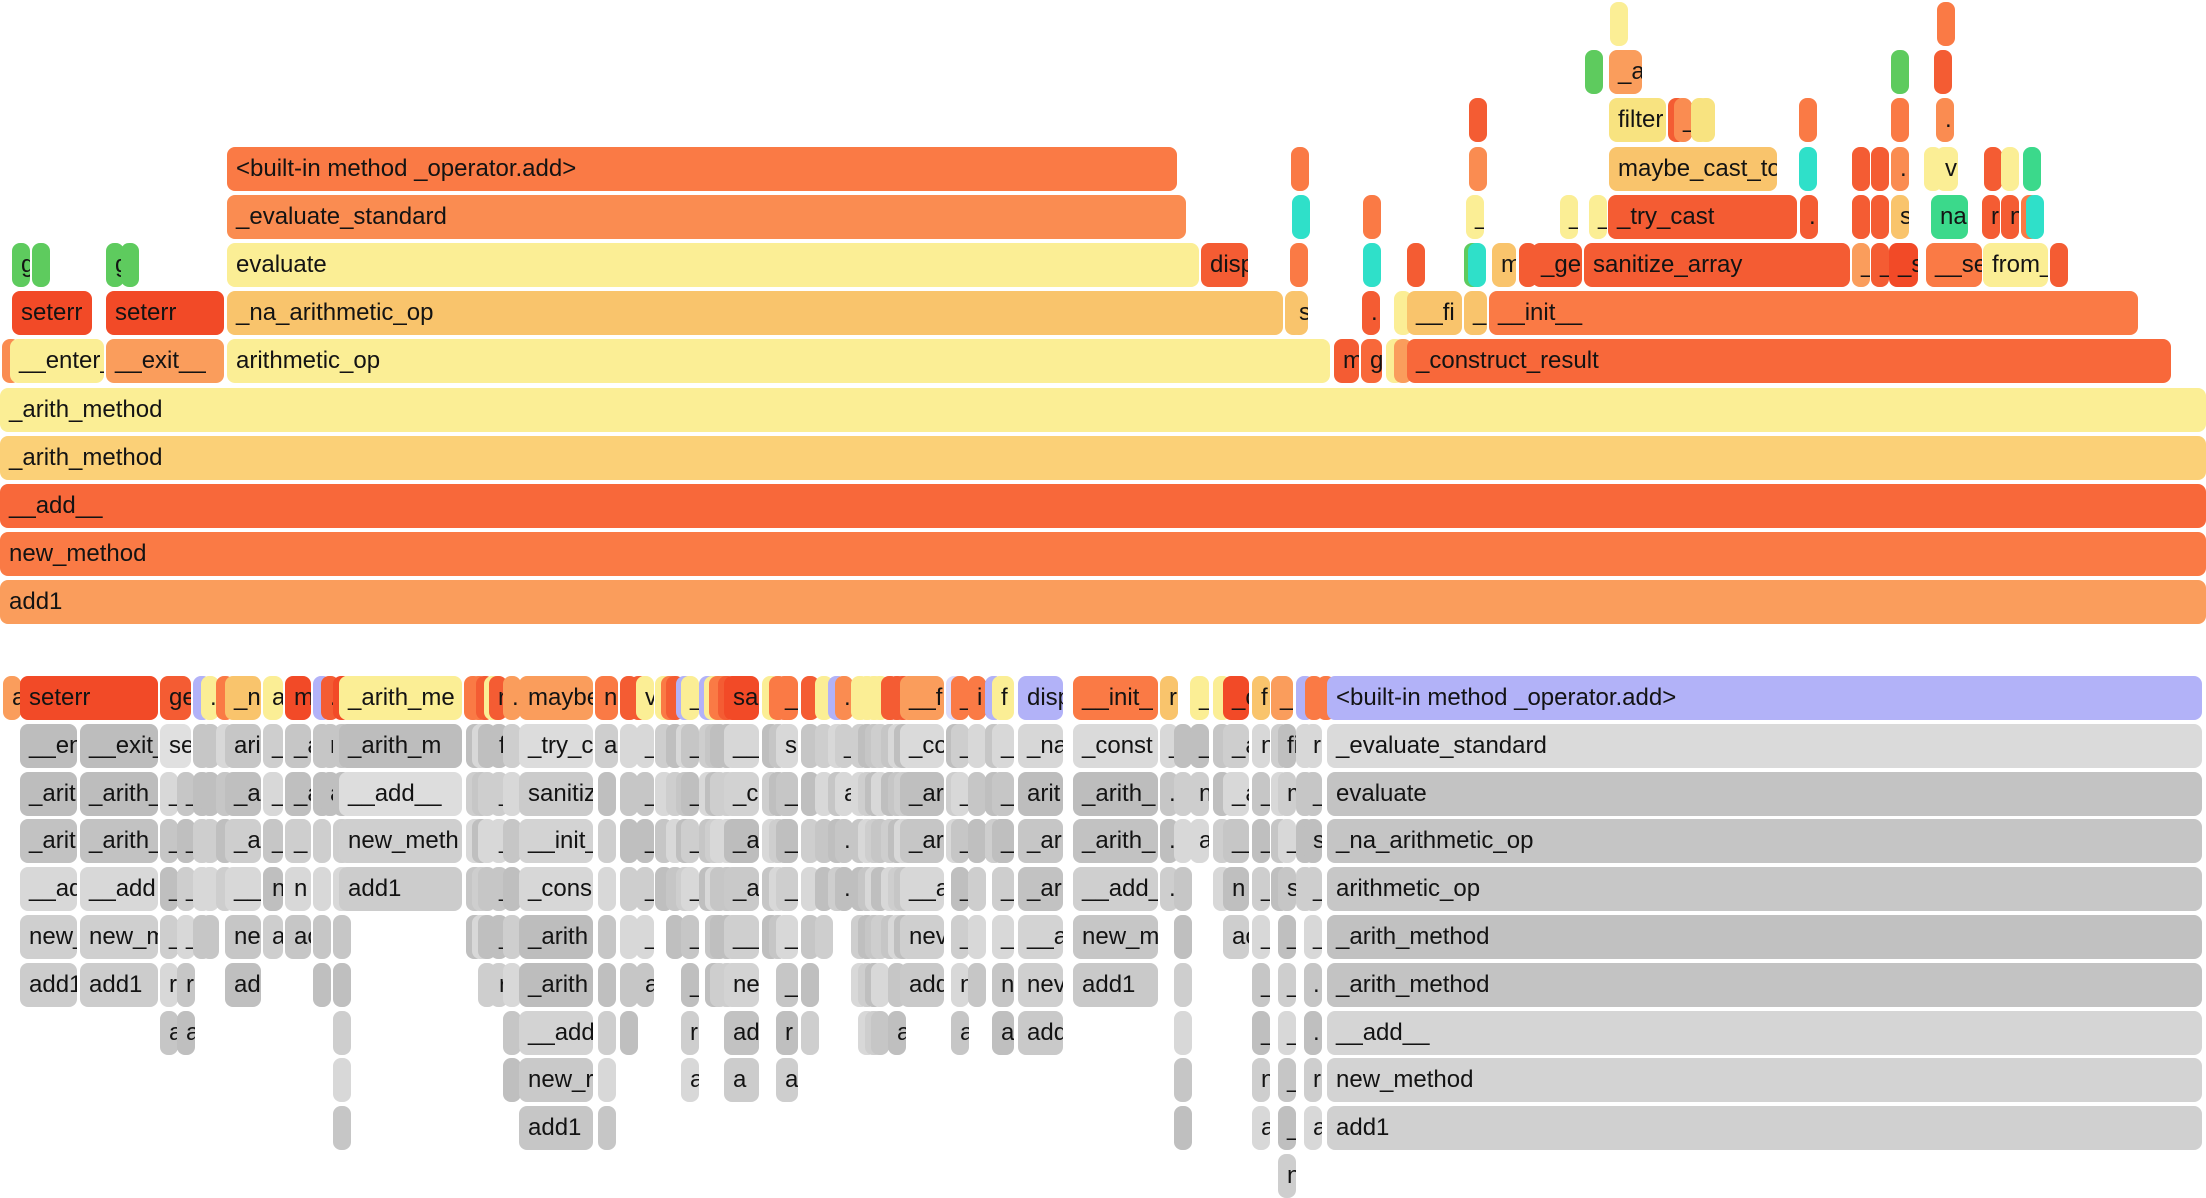 The width and height of the screenshot is (2206, 1198). I want to click on stack-frame: i, so click(977, 698).